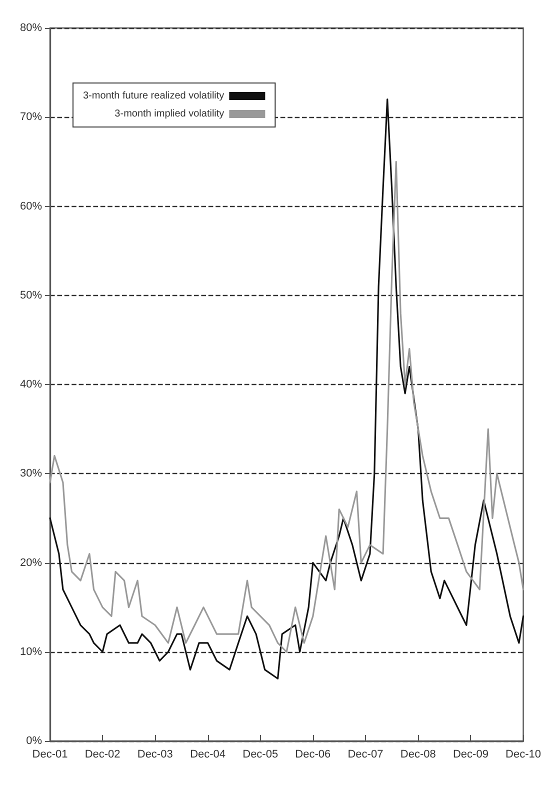 The image size is (552, 795). I want to click on x-tick-label: Dec-01, so click(50, 754).